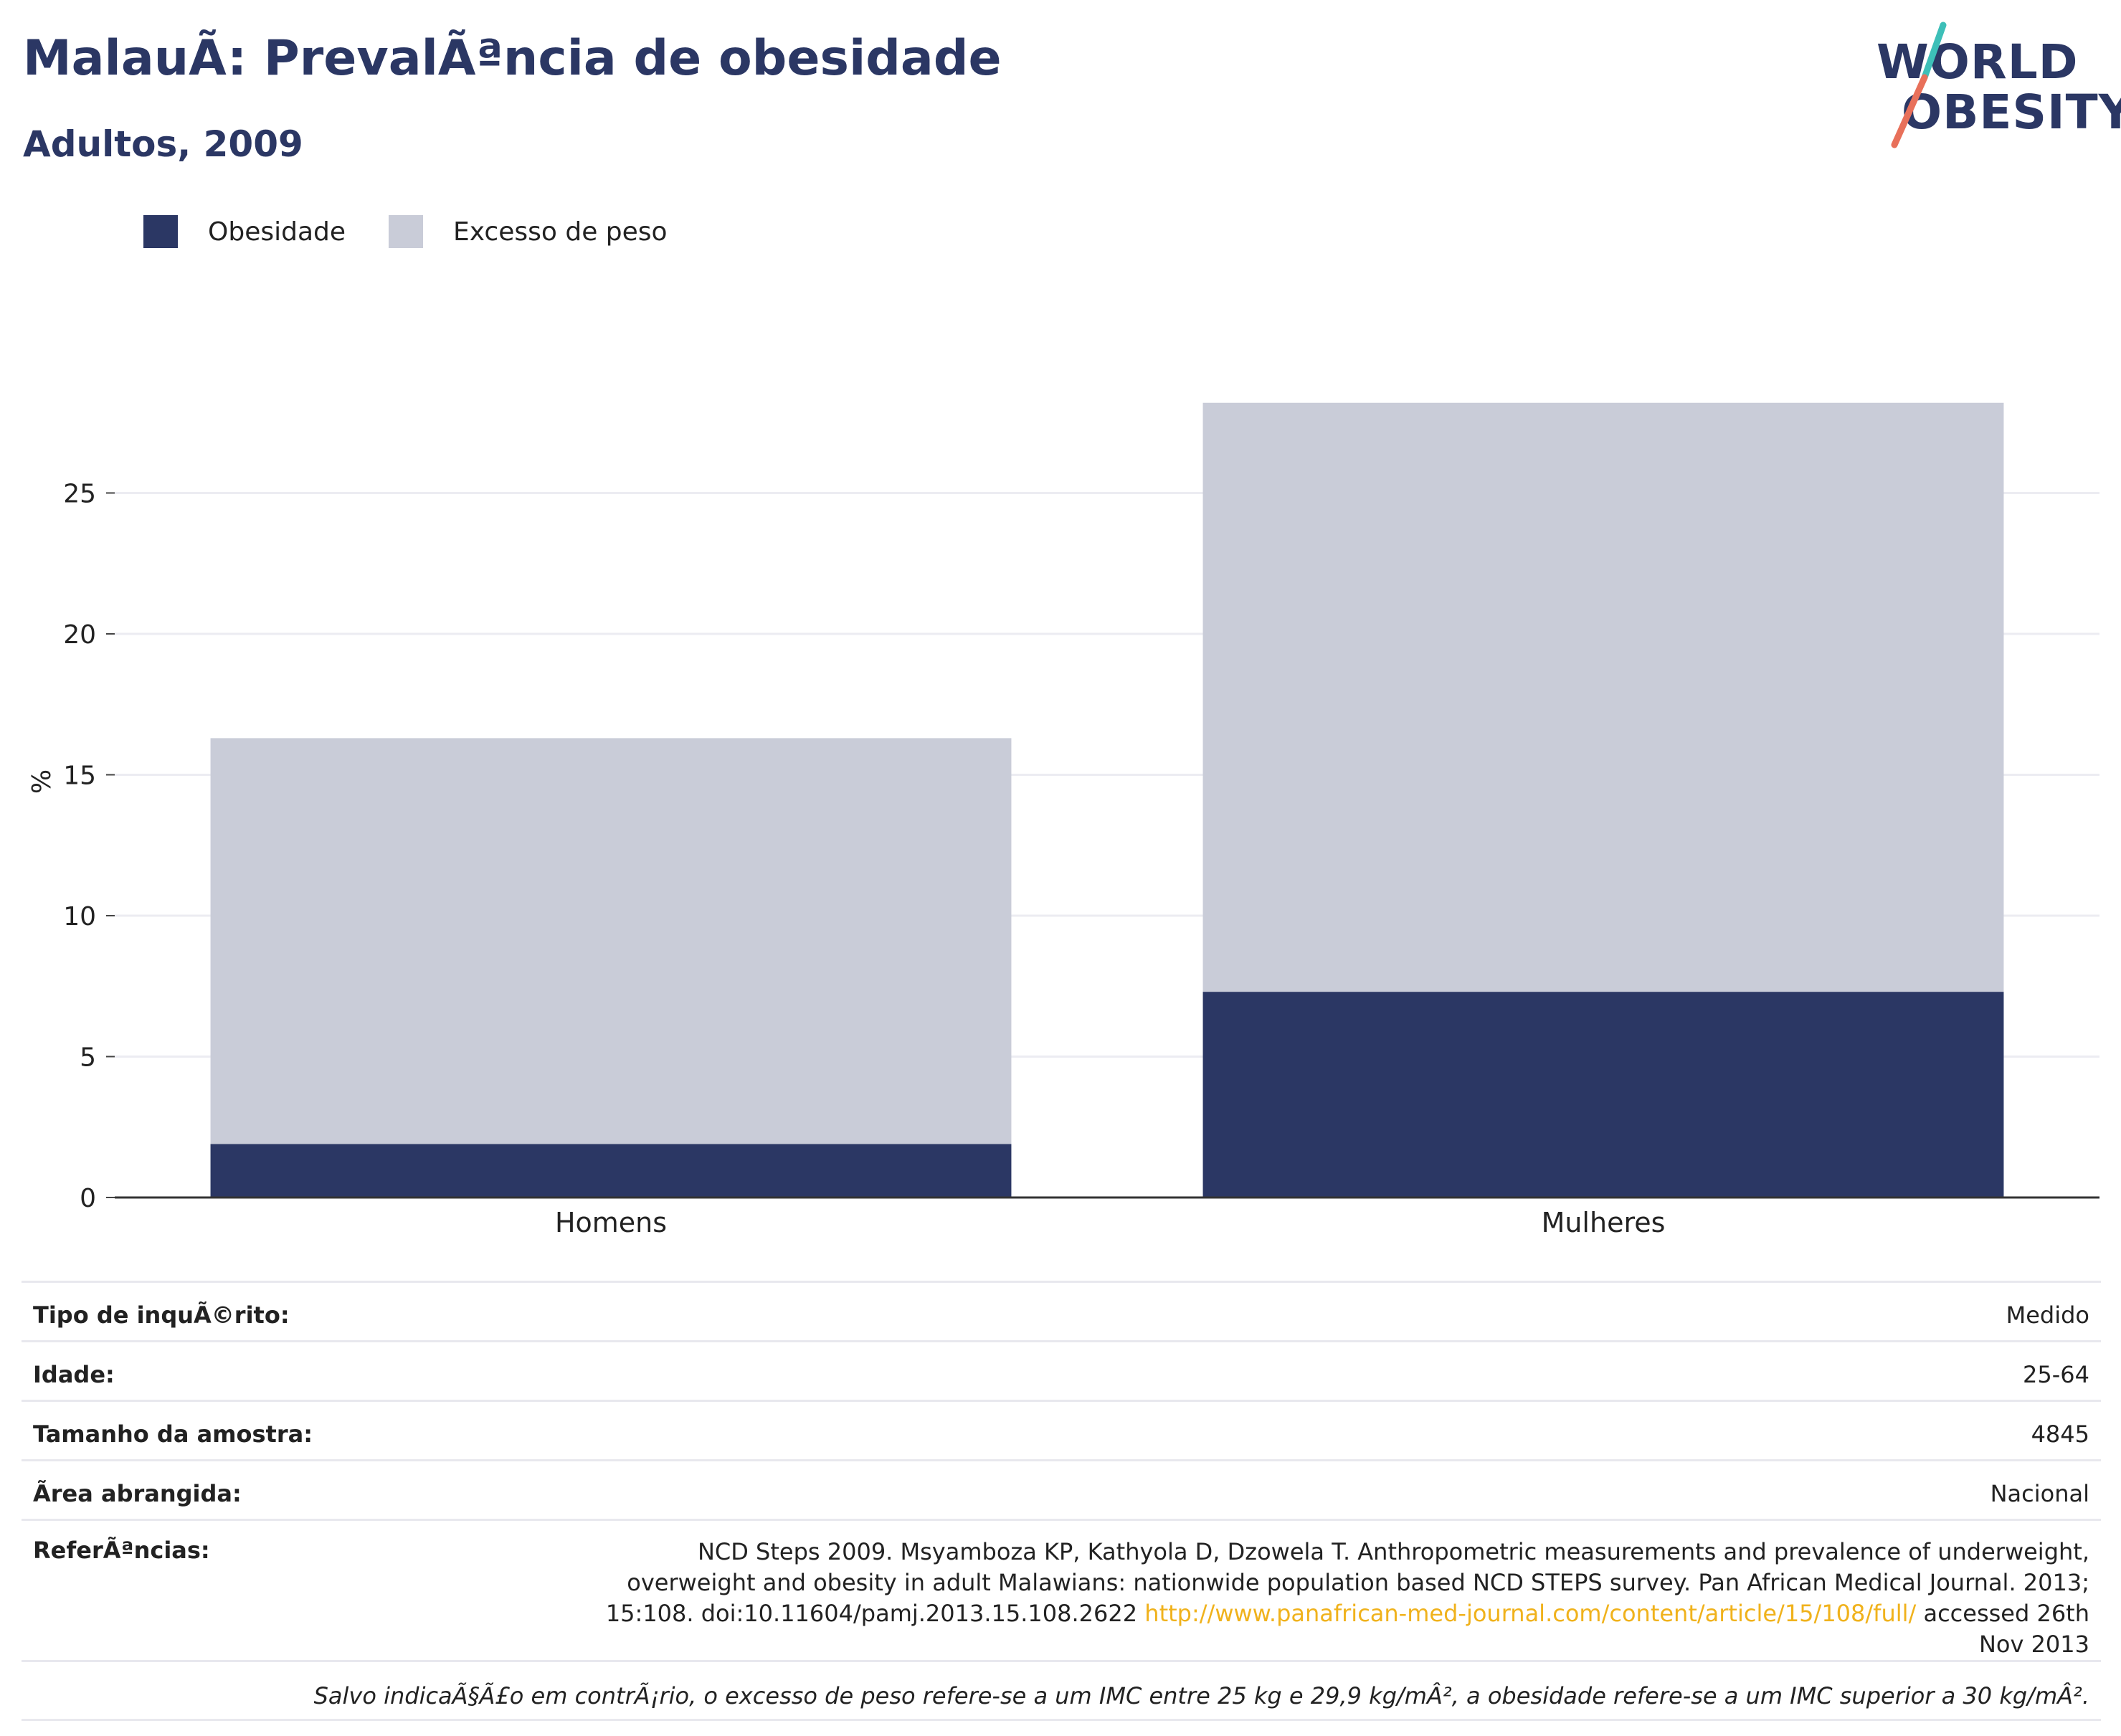  Describe the element at coordinates (160, 231) in the screenshot. I see `legend-swatch-obesity` at that location.